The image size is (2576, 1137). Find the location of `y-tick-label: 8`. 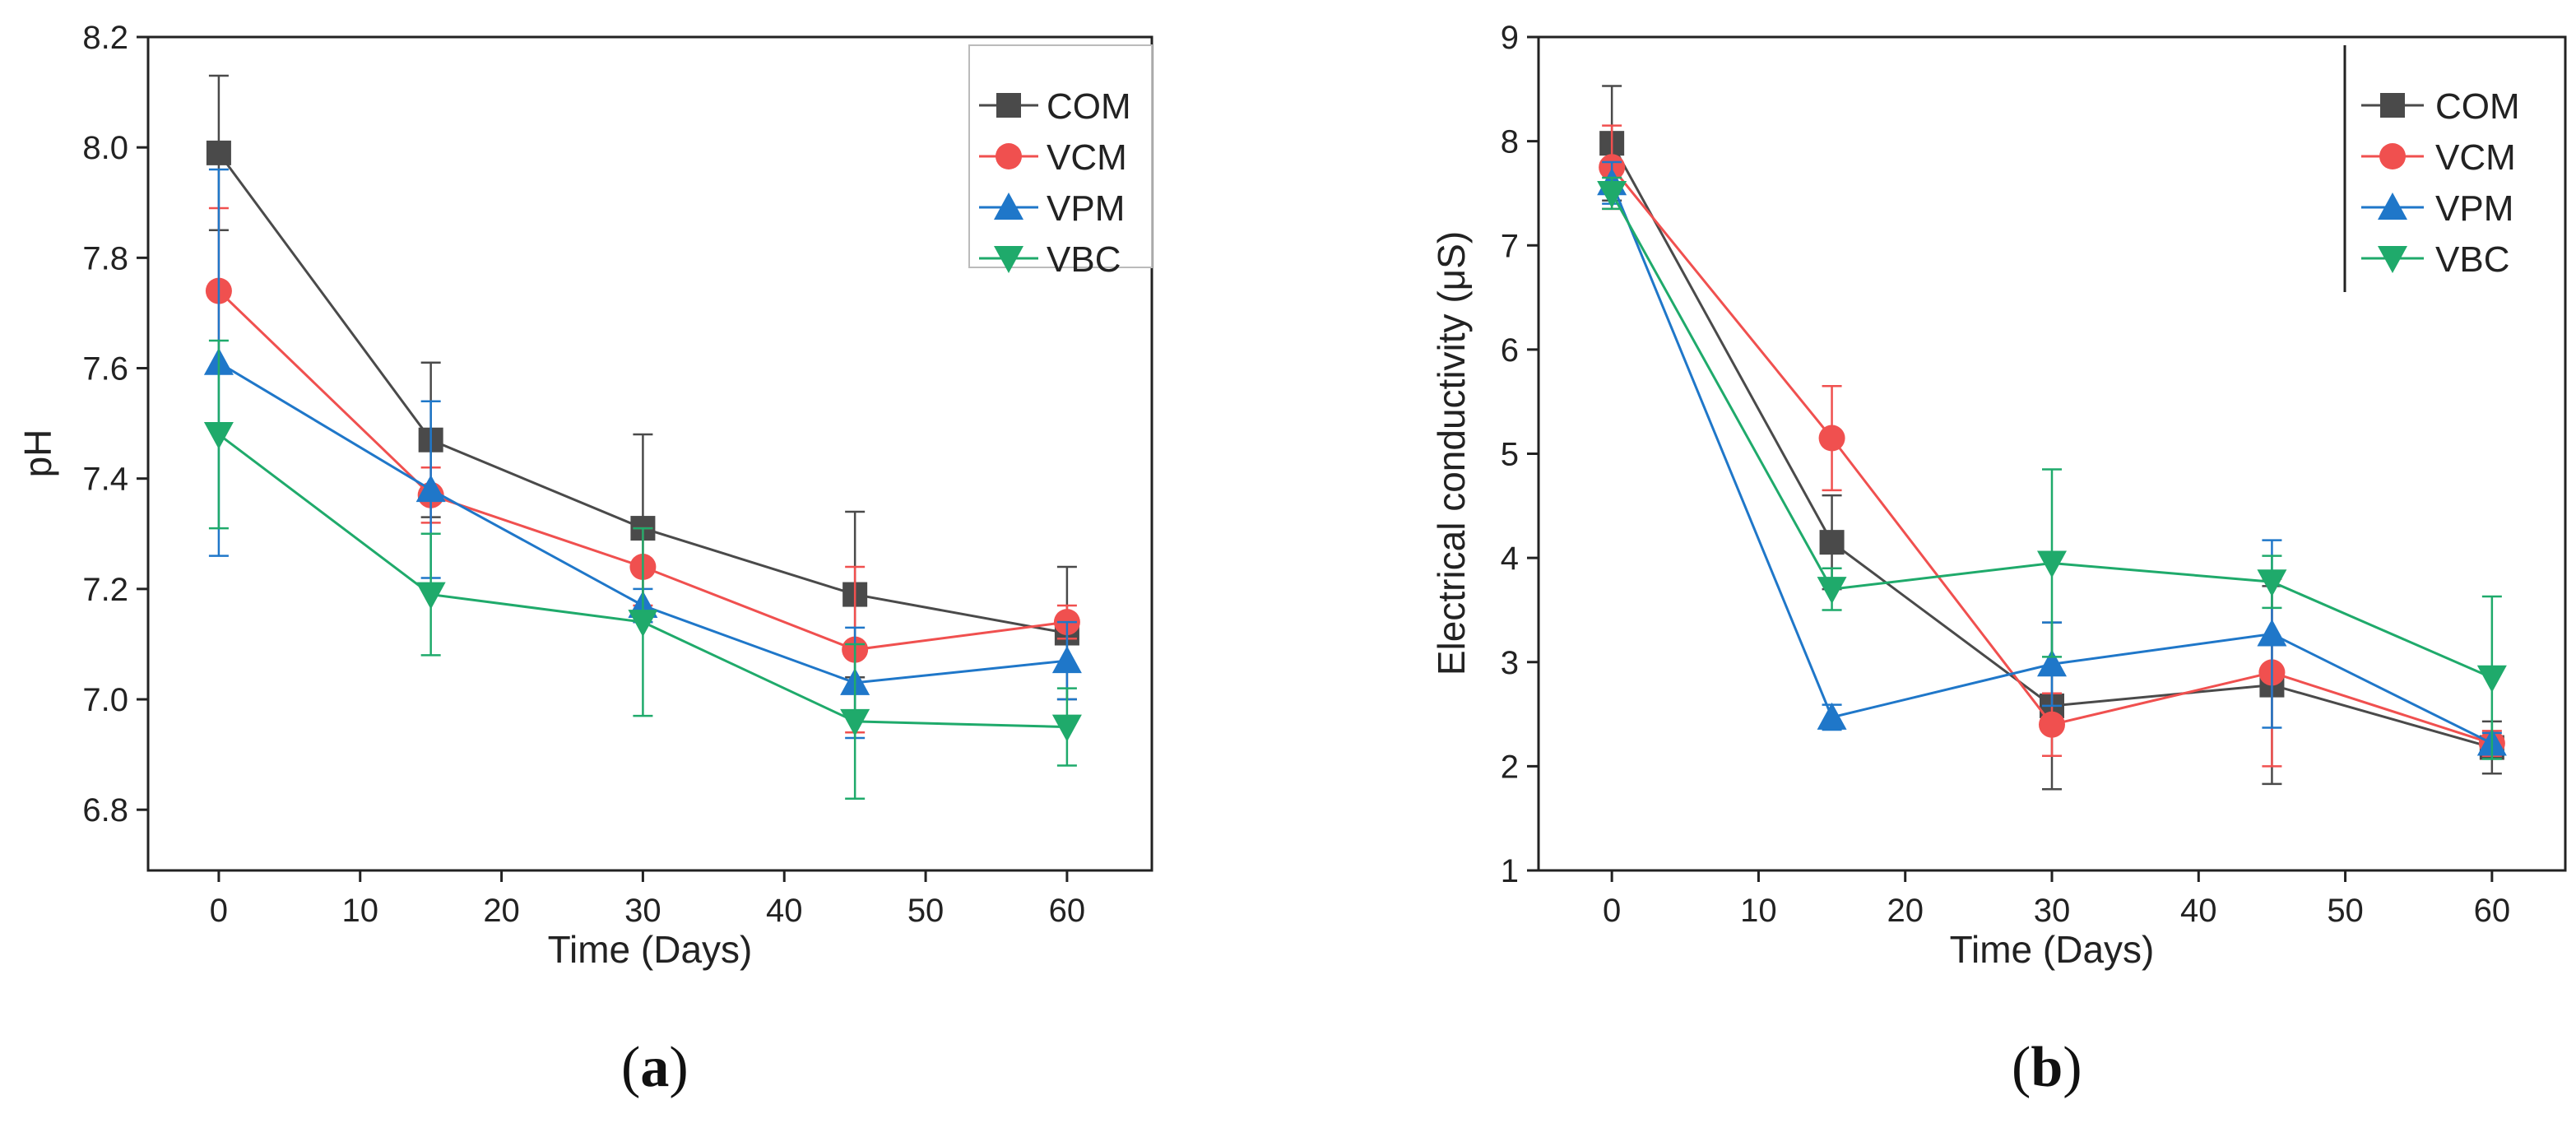

y-tick-label: 8 is located at coordinates (1510, 142).